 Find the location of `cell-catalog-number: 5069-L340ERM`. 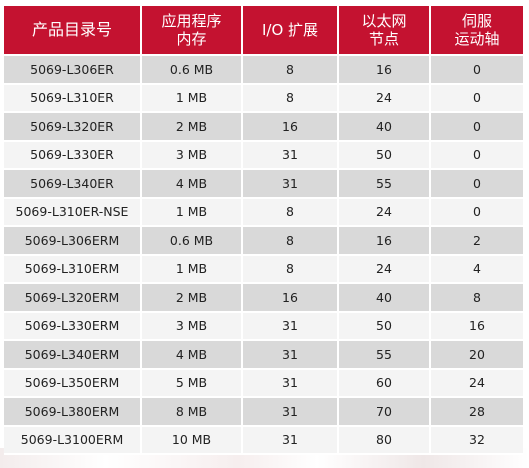

cell-catalog-number: 5069-L340ERM is located at coordinates (73, 355).